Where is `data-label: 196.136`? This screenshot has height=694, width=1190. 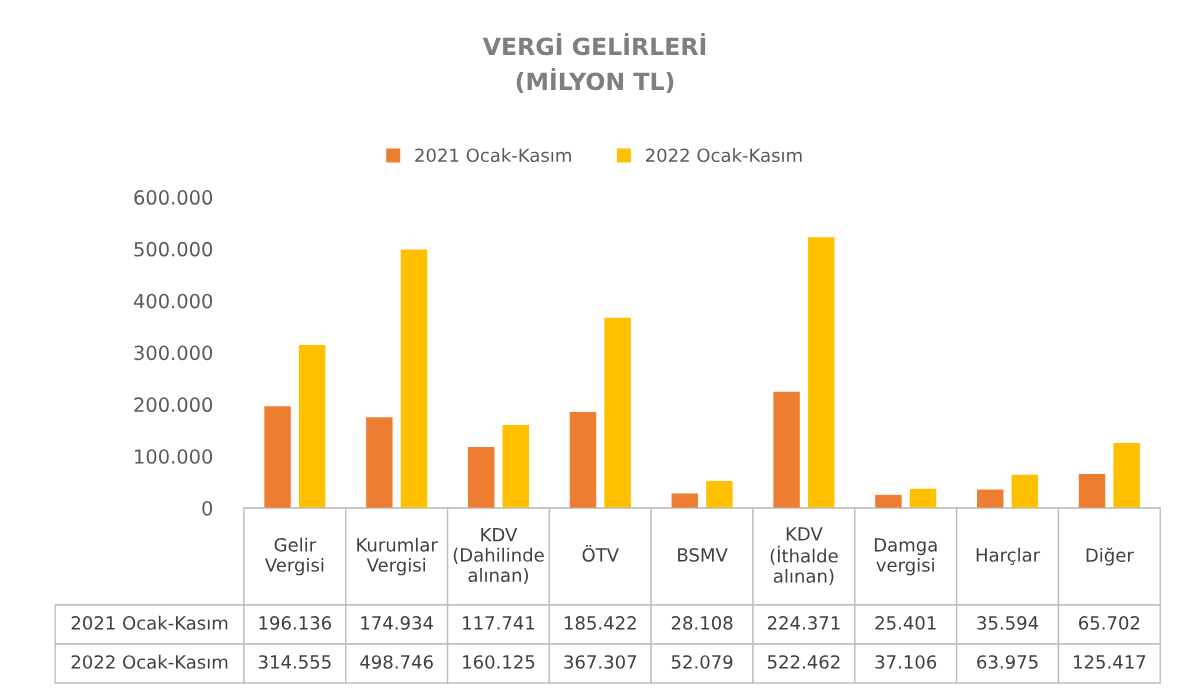 data-label: 196.136 is located at coordinates (295, 623).